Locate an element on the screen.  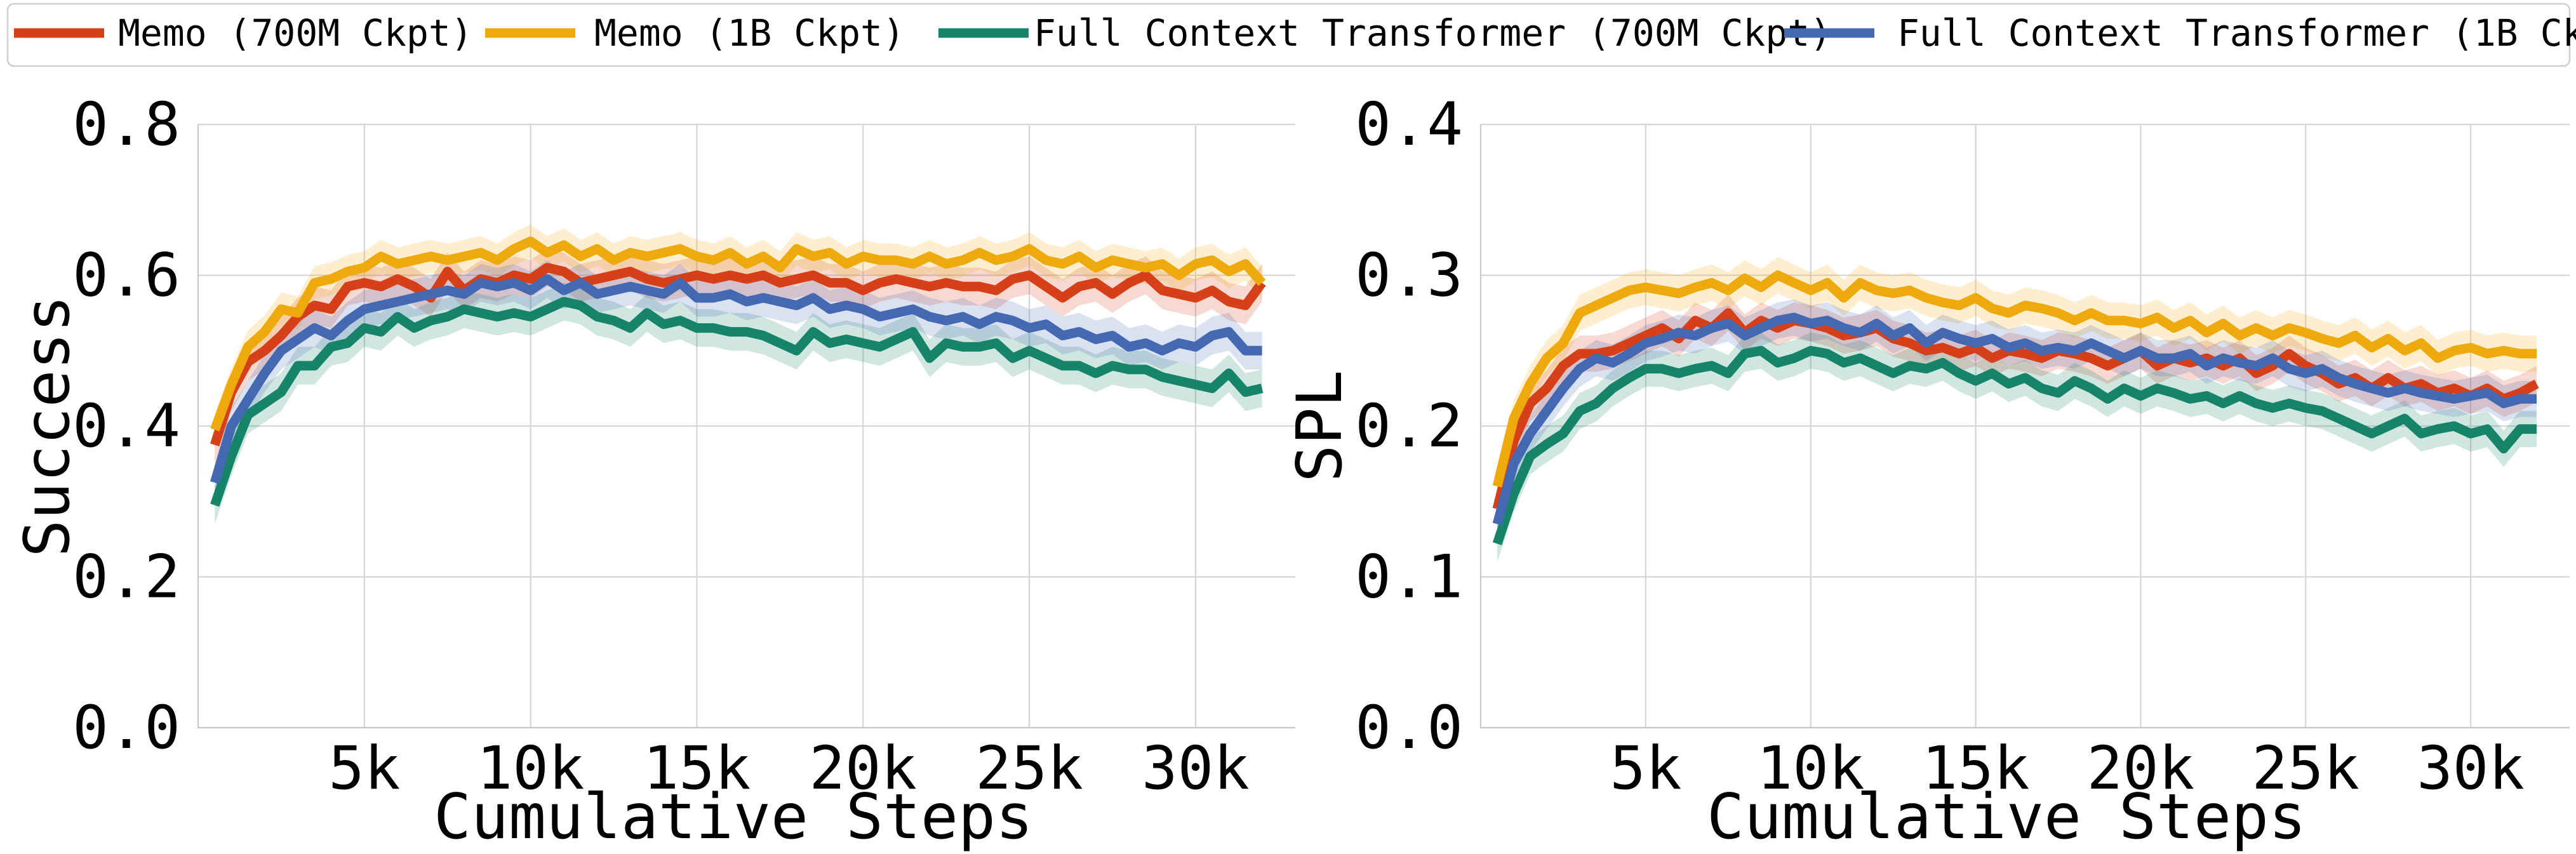
success-band-memo-1b-ckpt is located at coordinates (738, 336).